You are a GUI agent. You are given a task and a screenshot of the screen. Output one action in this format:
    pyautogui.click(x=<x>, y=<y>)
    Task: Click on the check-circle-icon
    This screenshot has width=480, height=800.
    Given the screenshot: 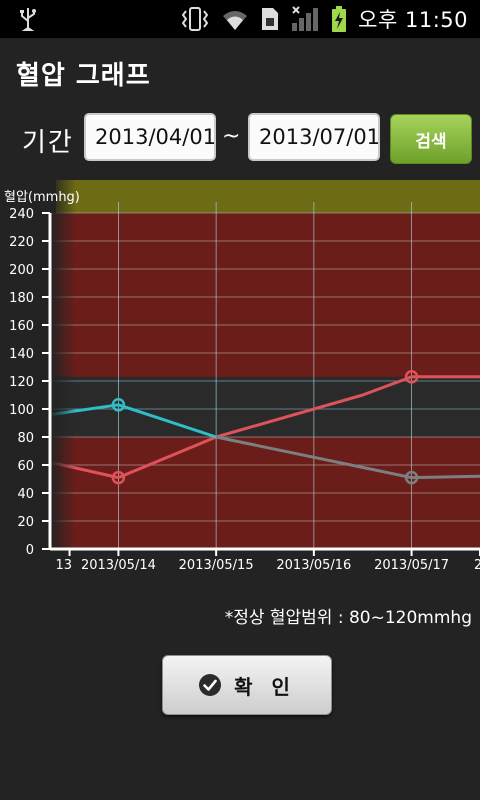 What is the action you would take?
    pyautogui.click(x=210, y=685)
    